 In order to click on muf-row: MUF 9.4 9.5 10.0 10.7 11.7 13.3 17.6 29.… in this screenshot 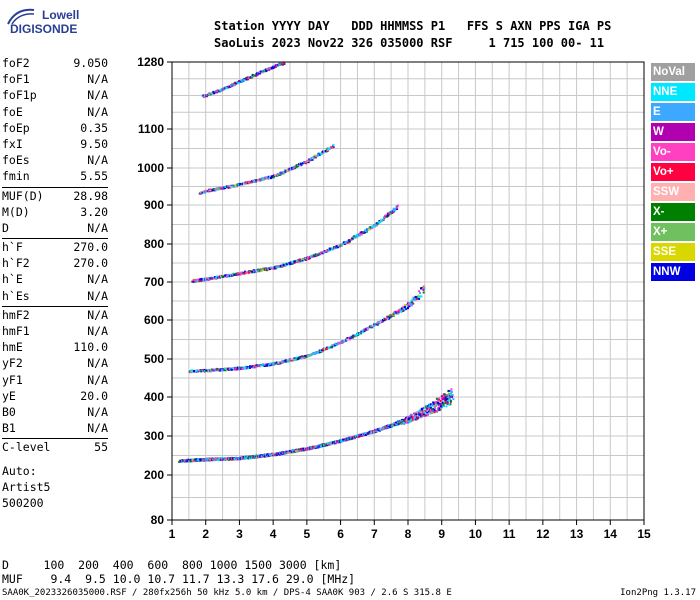, I will do `click(179, 579)`.